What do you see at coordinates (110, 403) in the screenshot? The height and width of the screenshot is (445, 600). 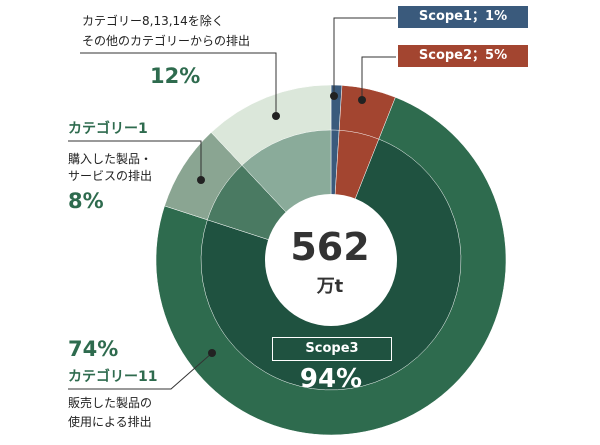 I see `cat11-desc-line1: 販売した製品の` at bounding box center [110, 403].